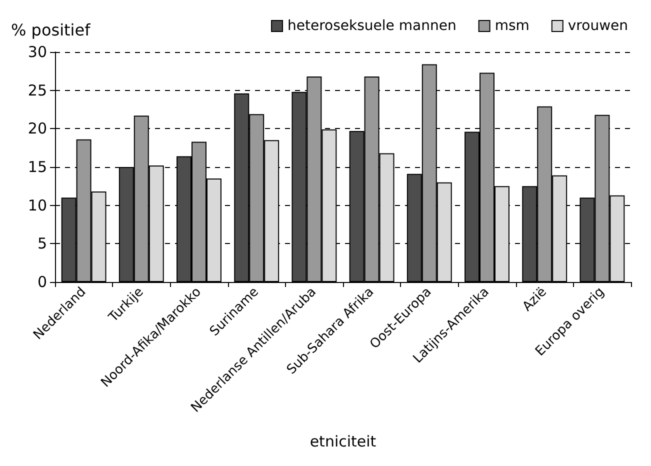 The image size is (651, 466). What do you see at coordinates (37, 205) in the screenshot?
I see `y-tick-label: 10` at bounding box center [37, 205].